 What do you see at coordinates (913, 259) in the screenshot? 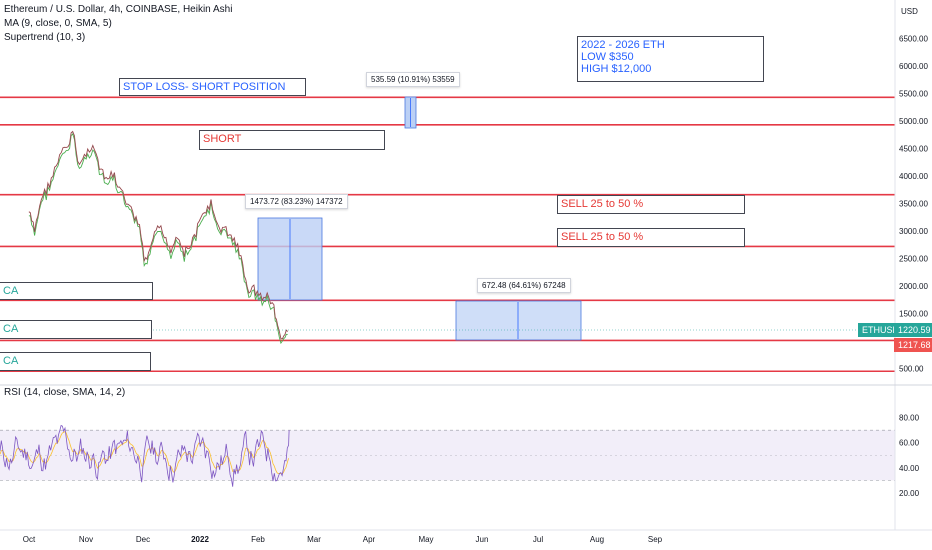
I see `price-tick-label: 2500.00` at bounding box center [913, 259].